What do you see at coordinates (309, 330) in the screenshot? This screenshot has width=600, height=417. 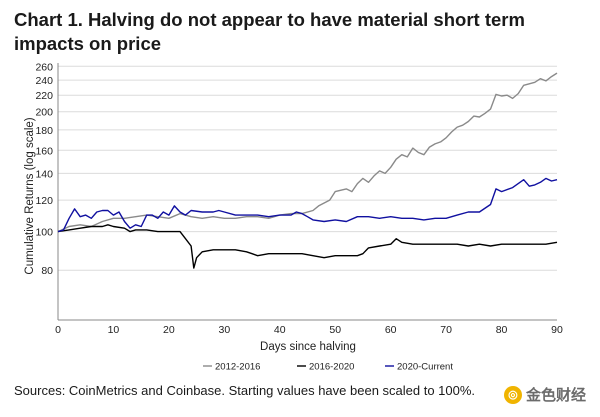 I see `x-tick-labels: 0 10 20 30 40 50 60 70 80 90` at bounding box center [309, 330].